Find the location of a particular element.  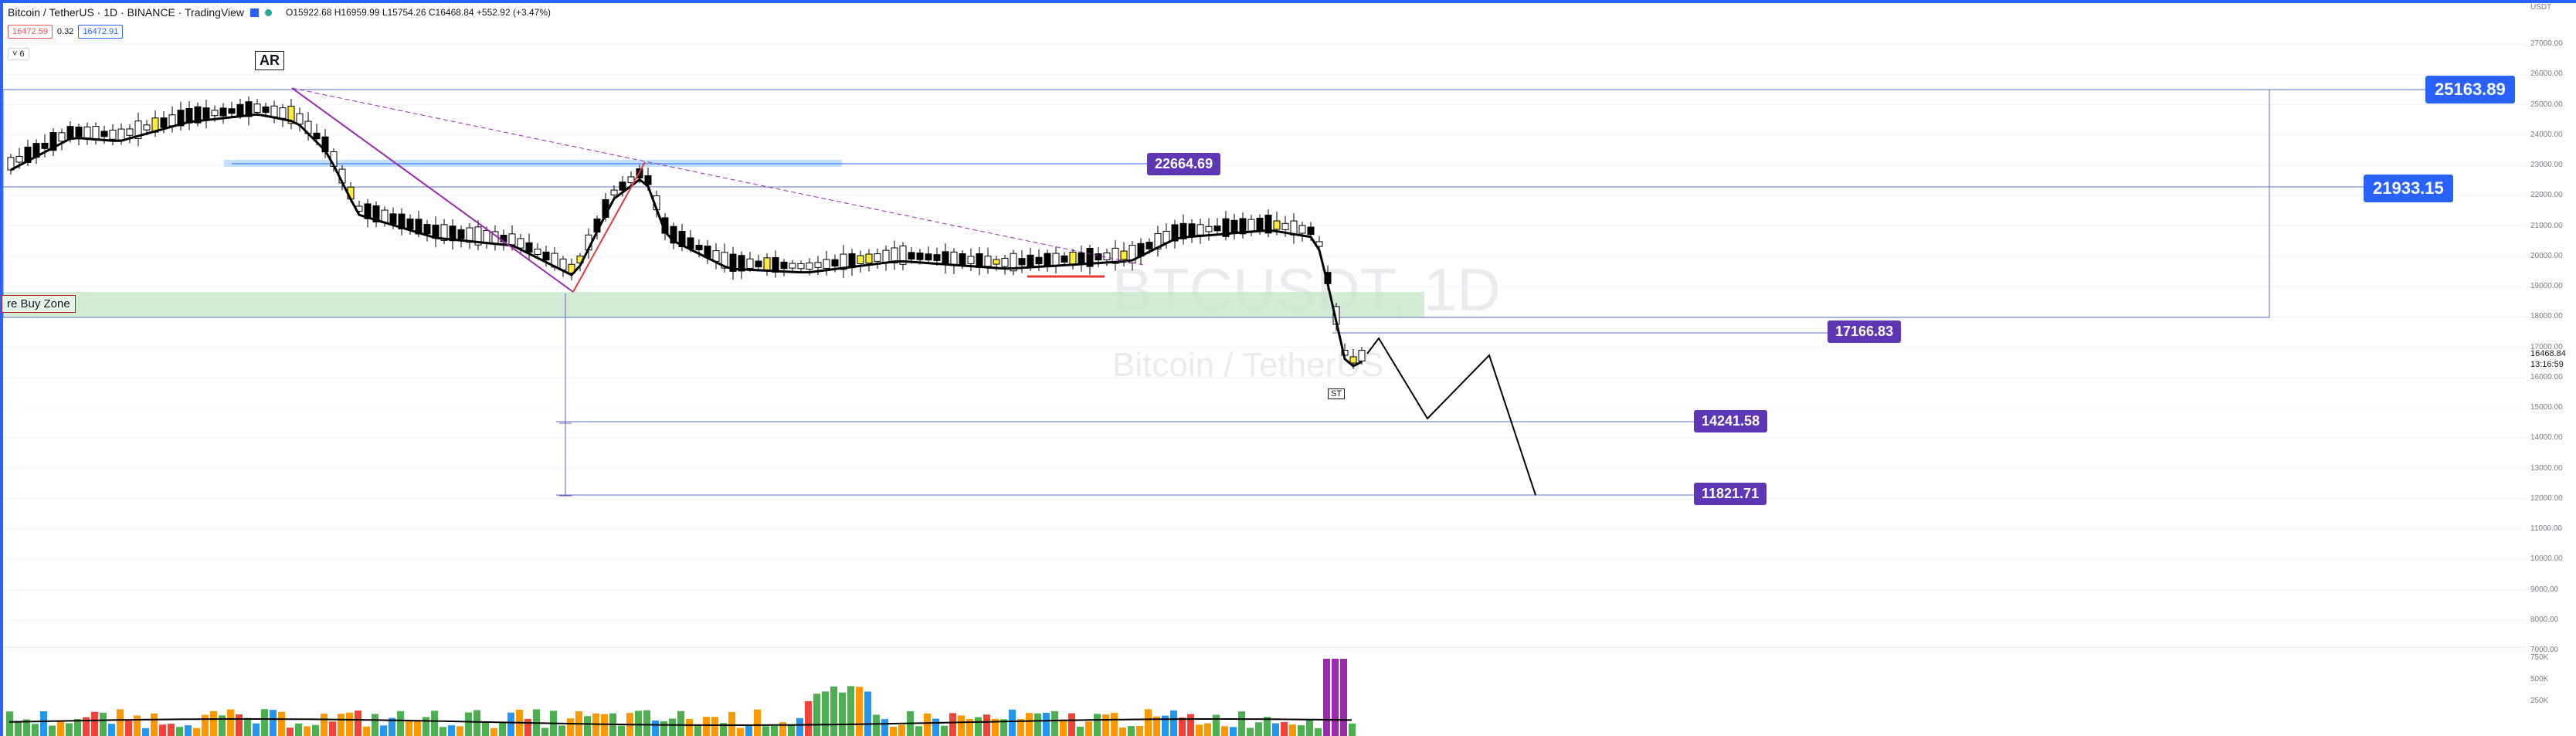

projection-path is located at coordinates (1451, 416).